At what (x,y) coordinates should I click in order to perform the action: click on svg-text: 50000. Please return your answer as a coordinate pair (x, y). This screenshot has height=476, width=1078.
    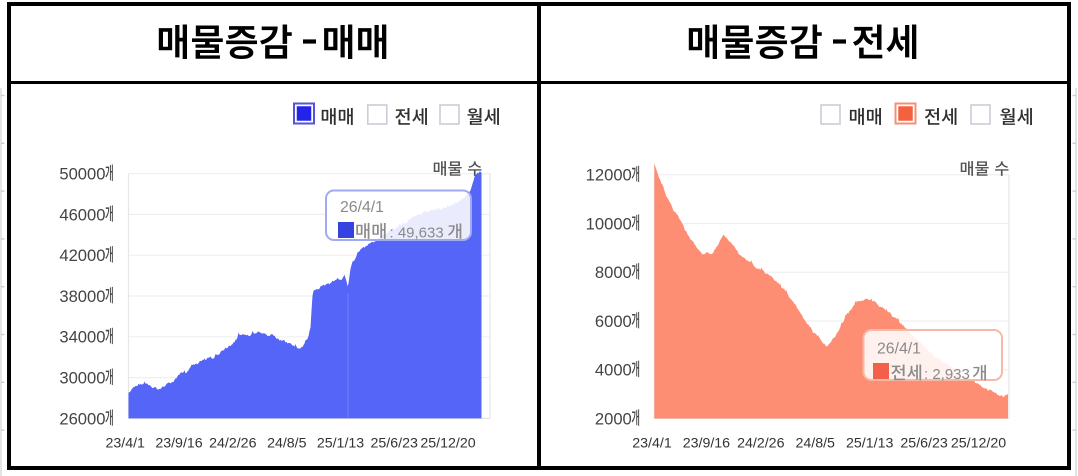
    Looking at the image, I should click on (82, 174).